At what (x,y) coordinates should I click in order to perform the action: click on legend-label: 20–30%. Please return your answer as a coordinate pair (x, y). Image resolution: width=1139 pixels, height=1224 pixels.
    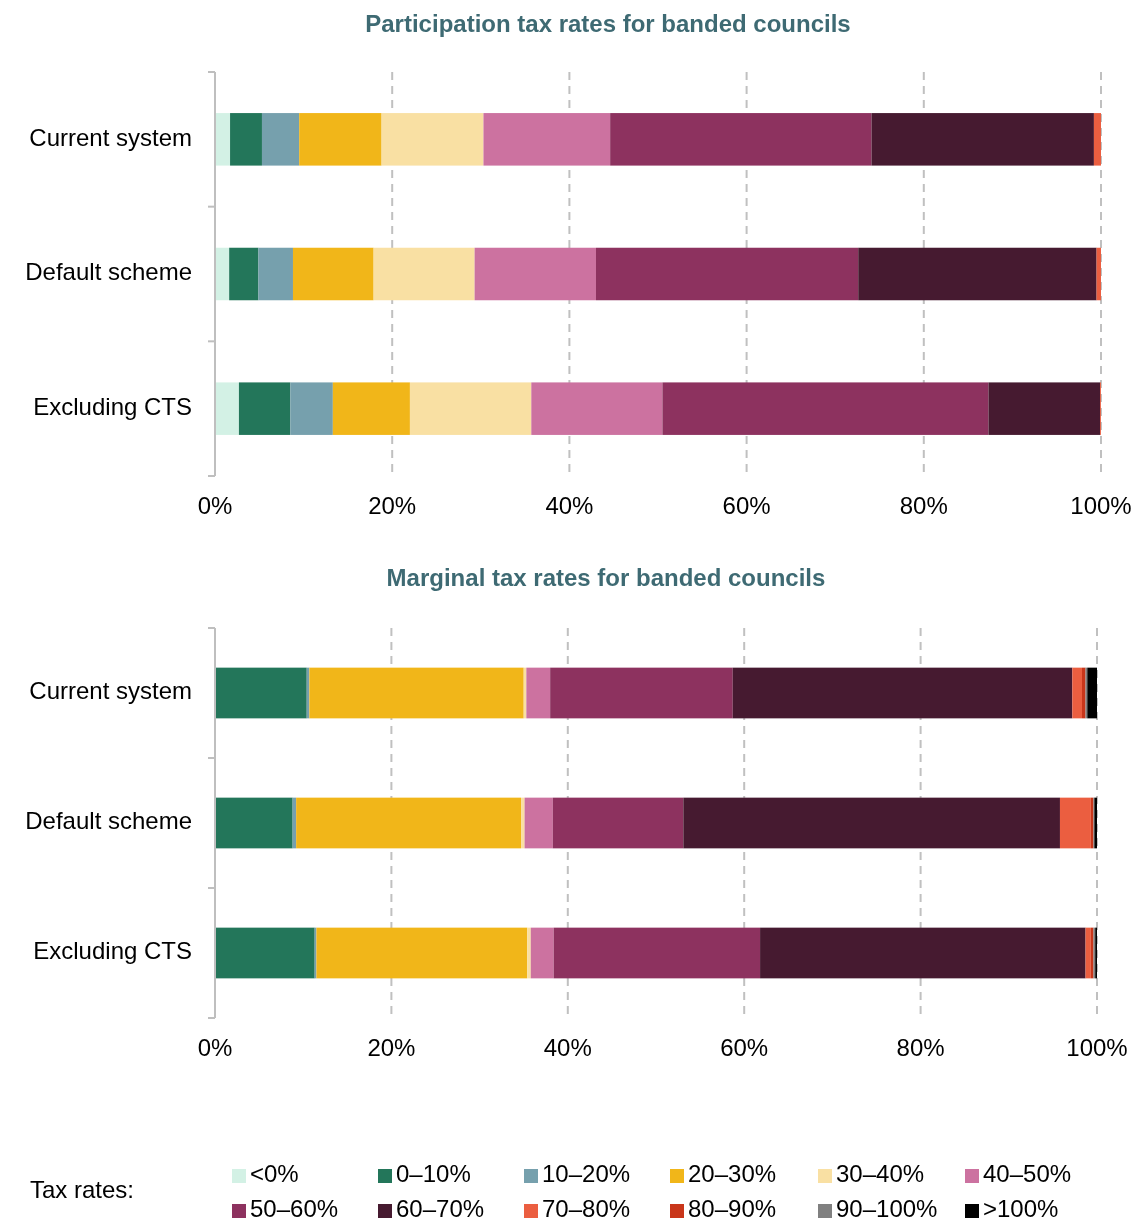
    Looking at the image, I should click on (732, 1174).